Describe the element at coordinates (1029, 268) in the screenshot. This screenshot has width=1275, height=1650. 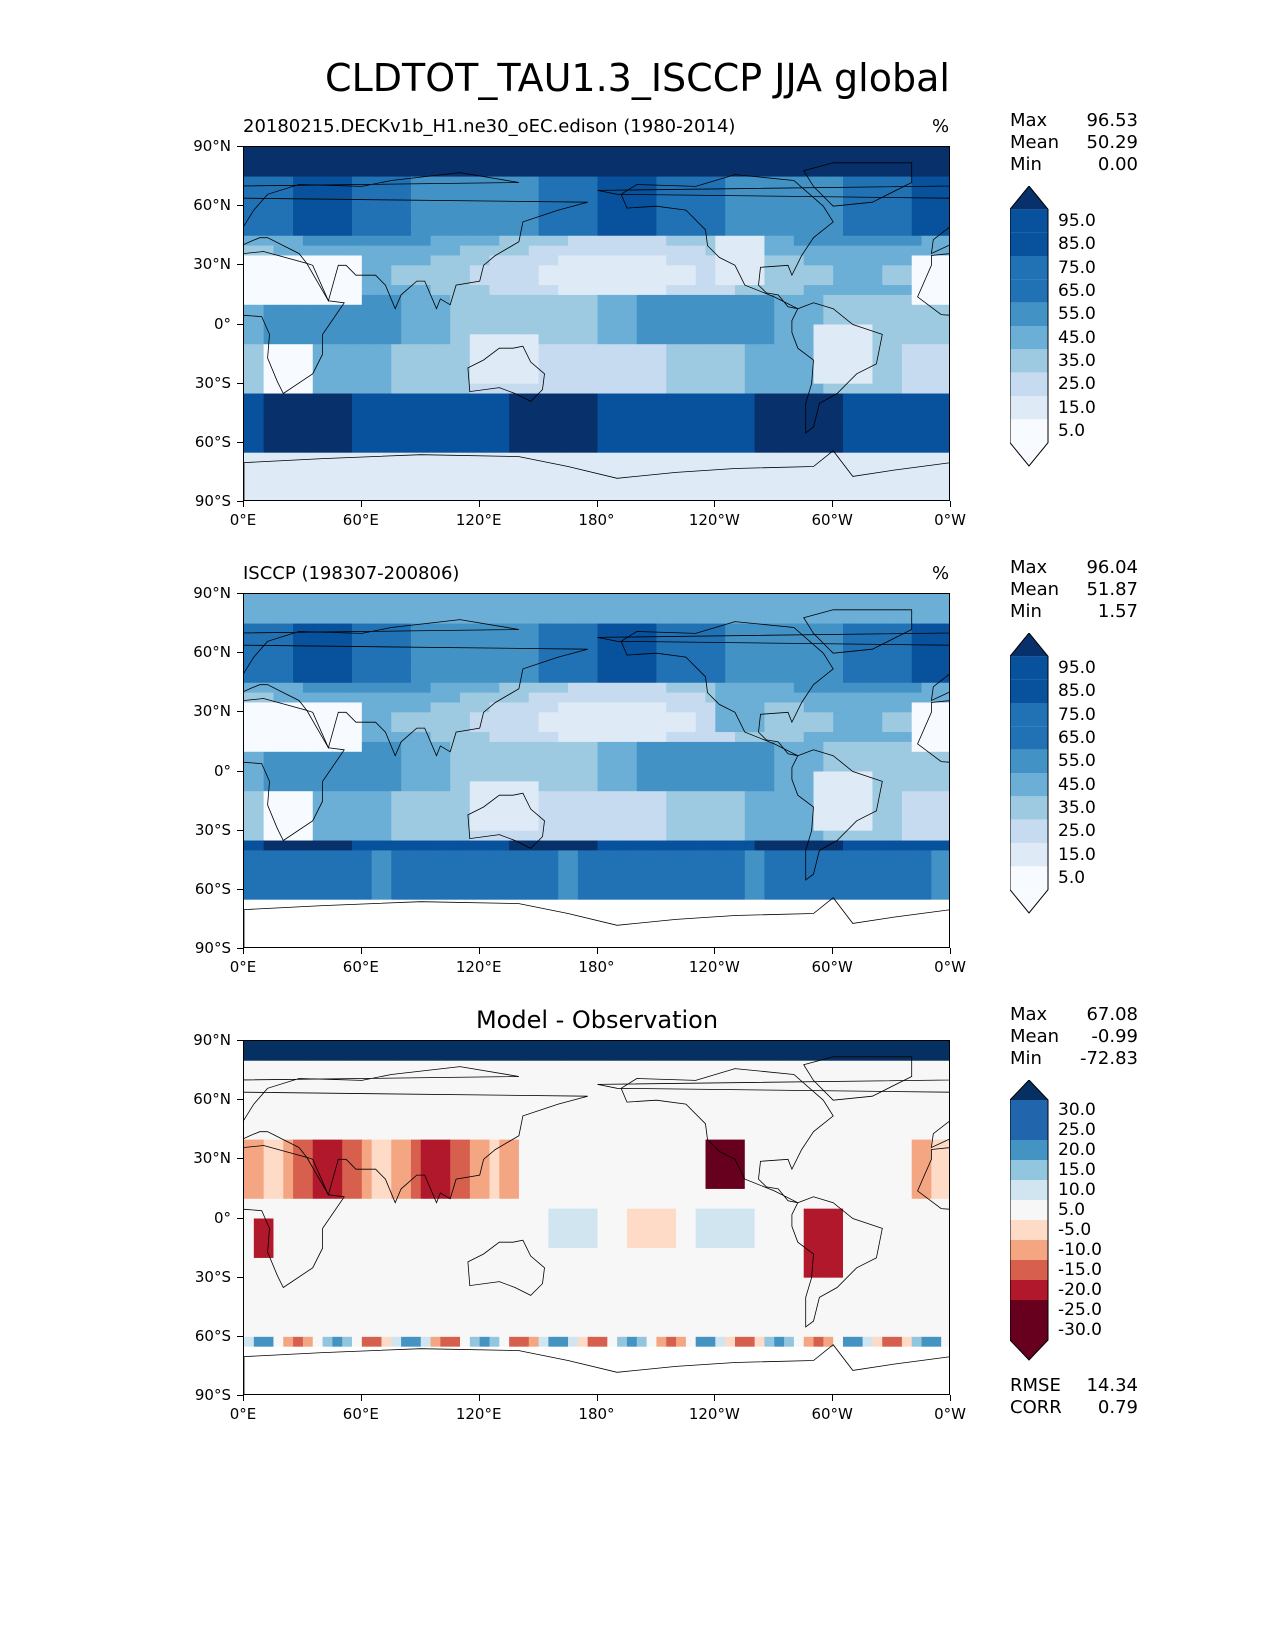
I see `colorbar-segment` at that location.